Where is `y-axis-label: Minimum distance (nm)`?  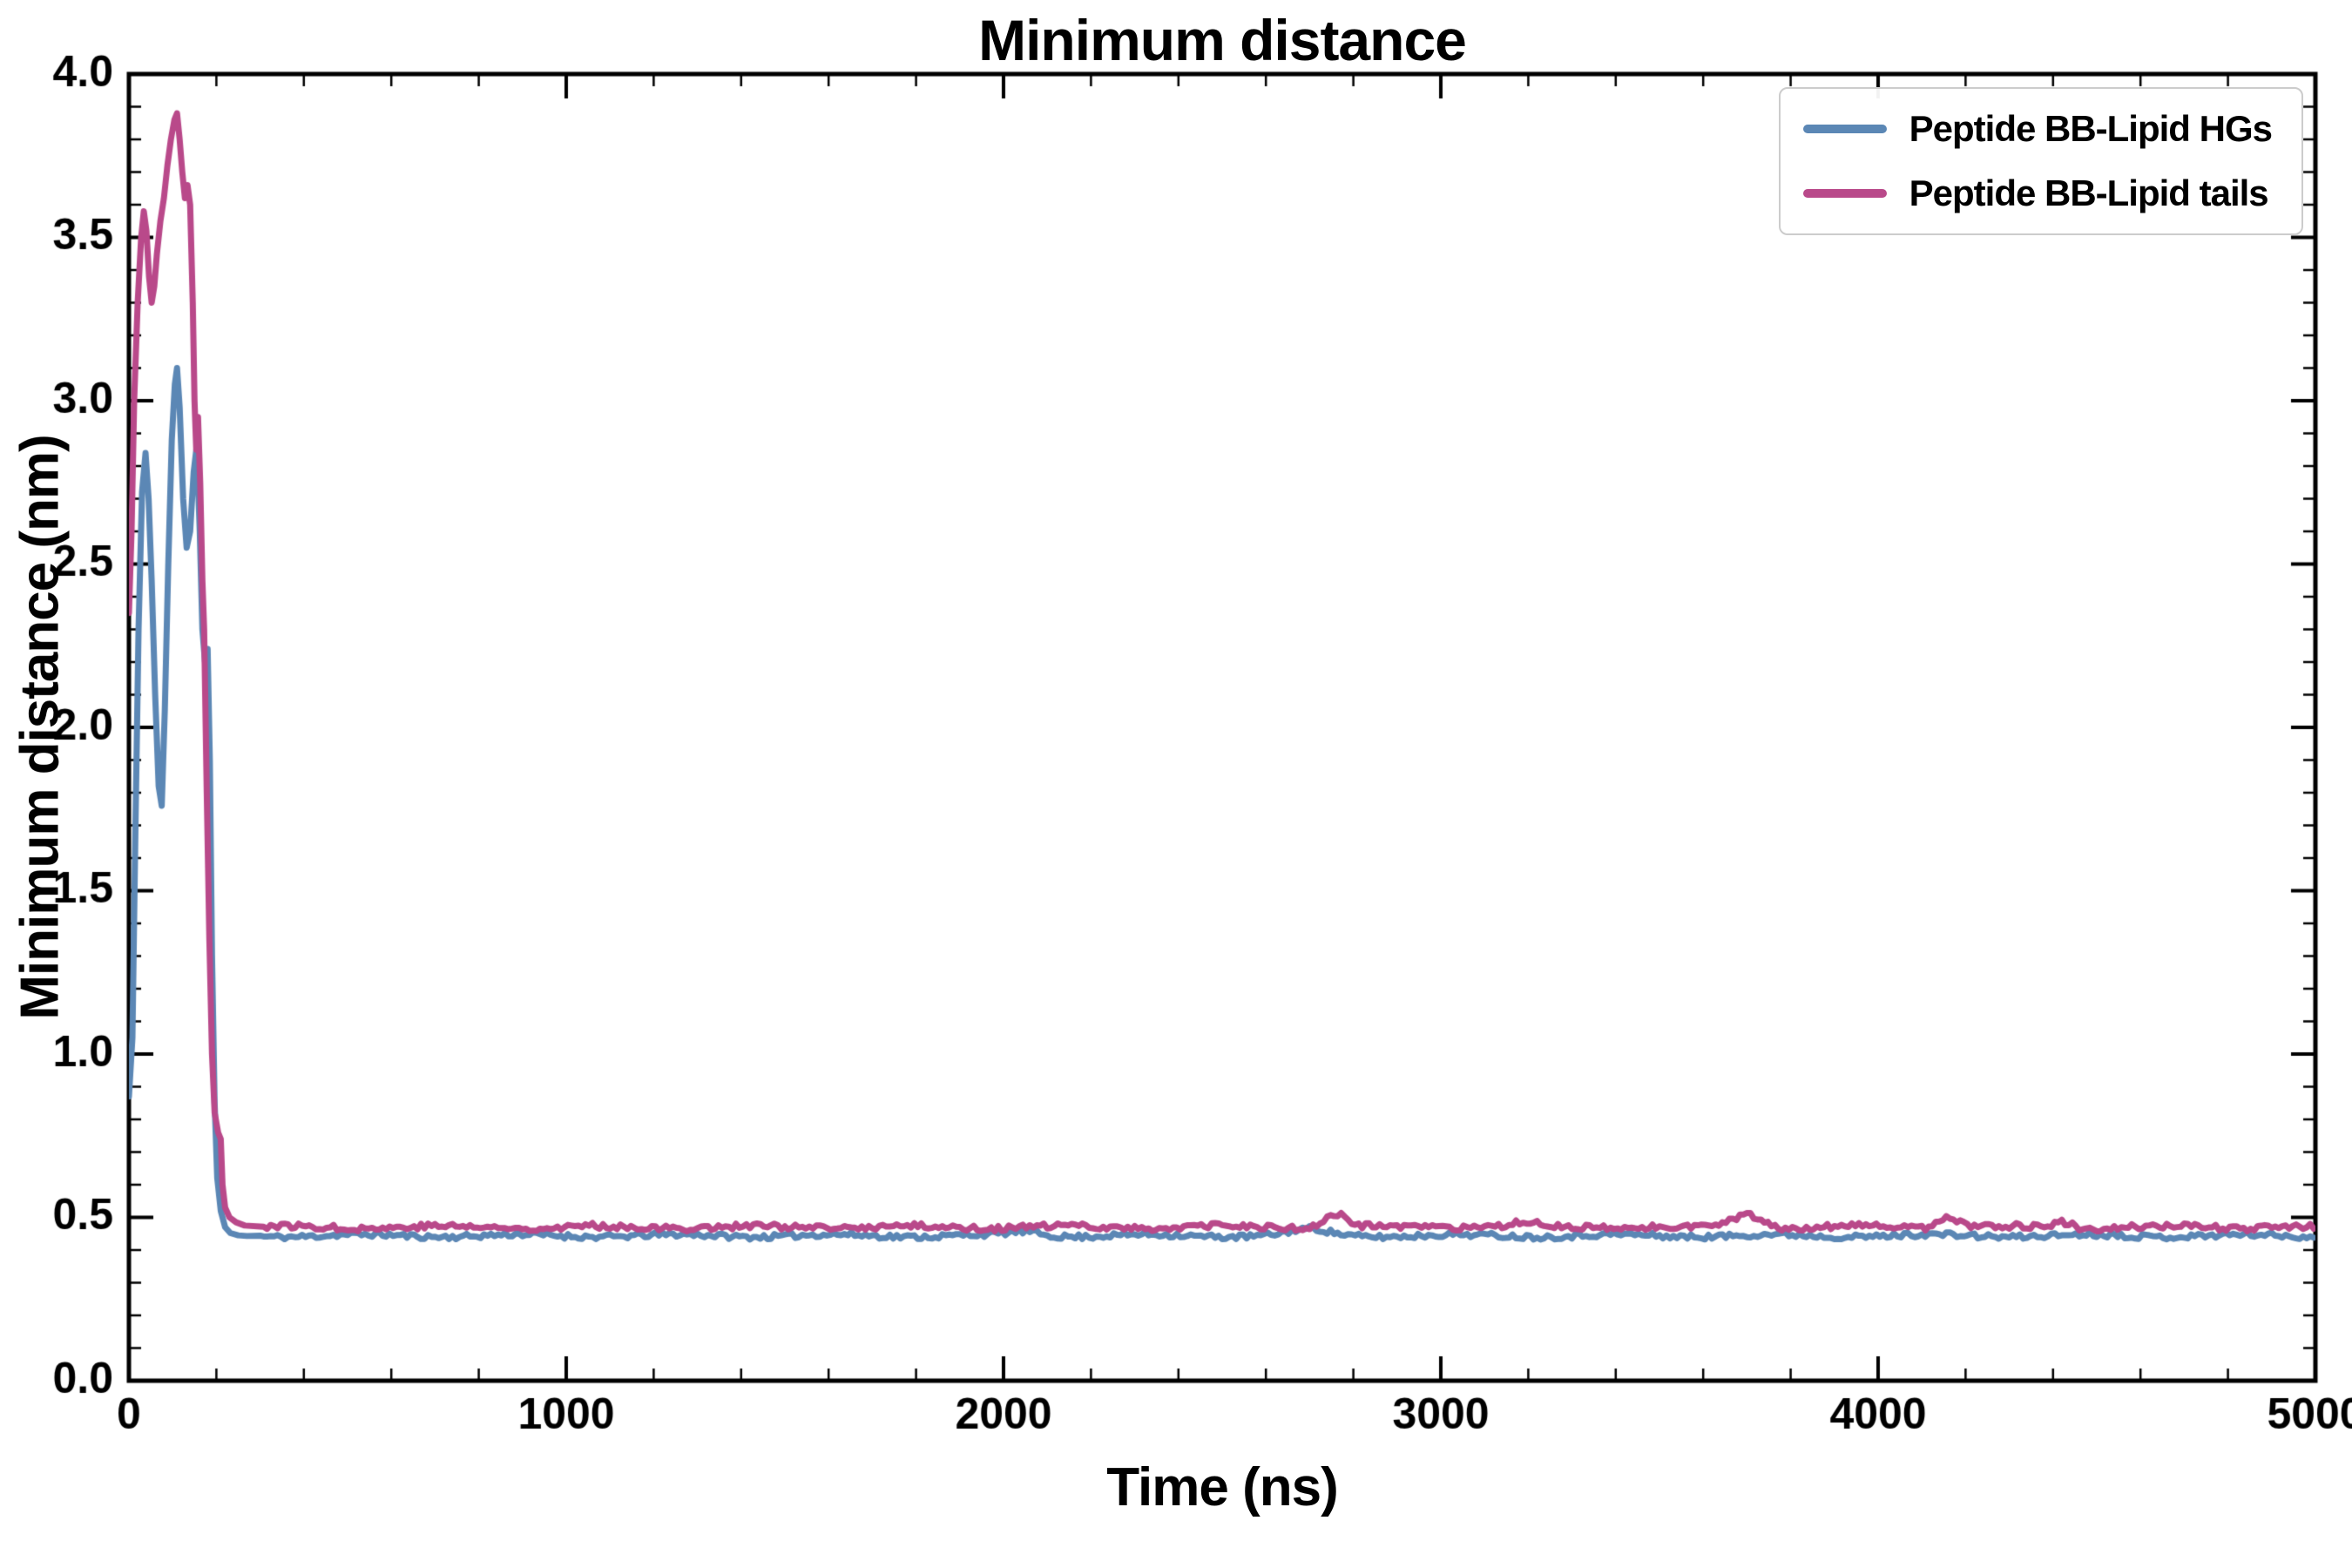 y-axis-label: Minimum distance (nm) is located at coordinates (40, 727).